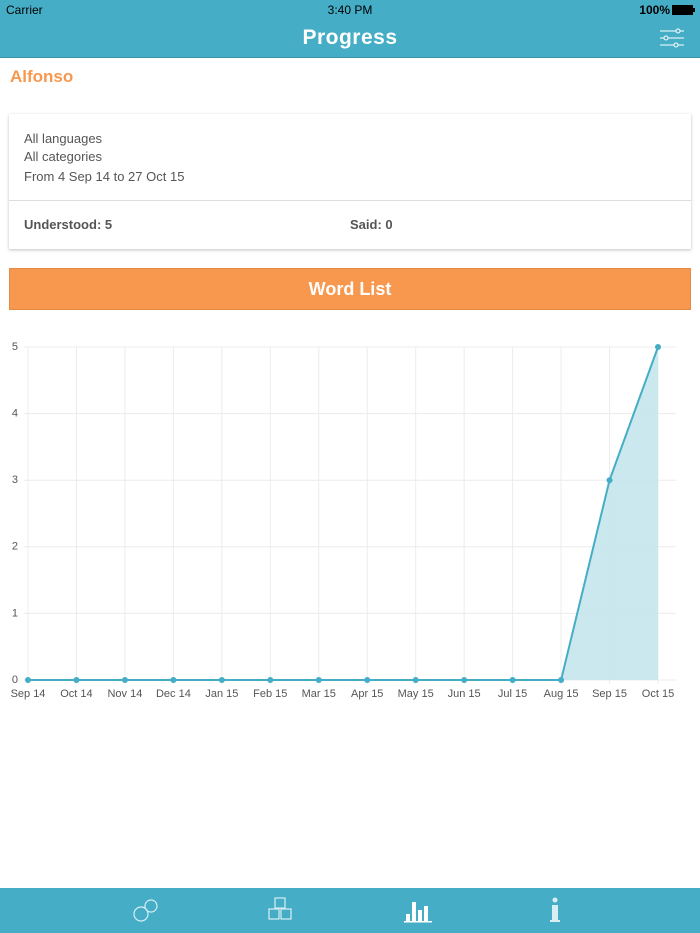 The height and width of the screenshot is (933, 700). Describe the element at coordinates (350, 910) in the screenshot. I see `tab-bar` at that location.